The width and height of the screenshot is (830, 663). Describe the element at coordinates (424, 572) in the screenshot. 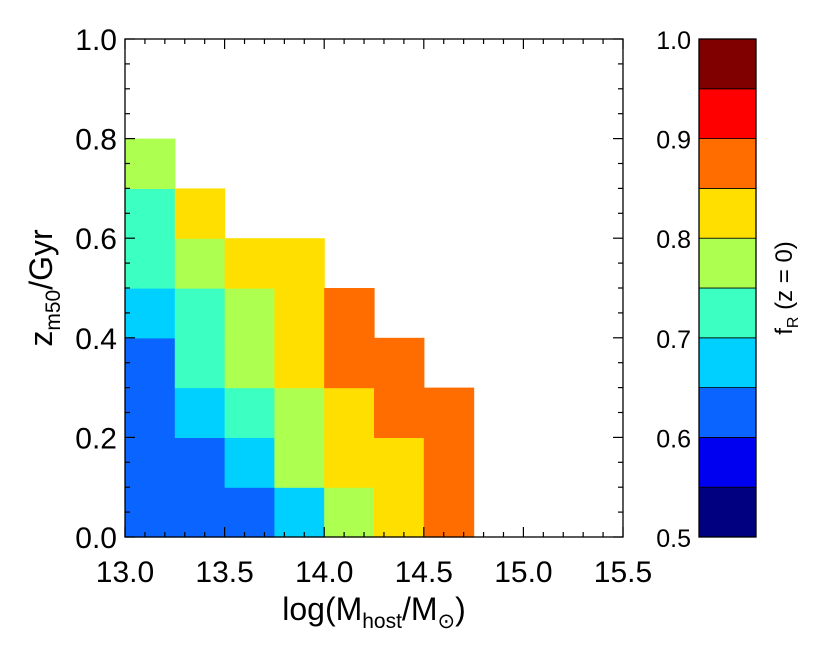

I see `x-tick-label: 14.5` at that location.